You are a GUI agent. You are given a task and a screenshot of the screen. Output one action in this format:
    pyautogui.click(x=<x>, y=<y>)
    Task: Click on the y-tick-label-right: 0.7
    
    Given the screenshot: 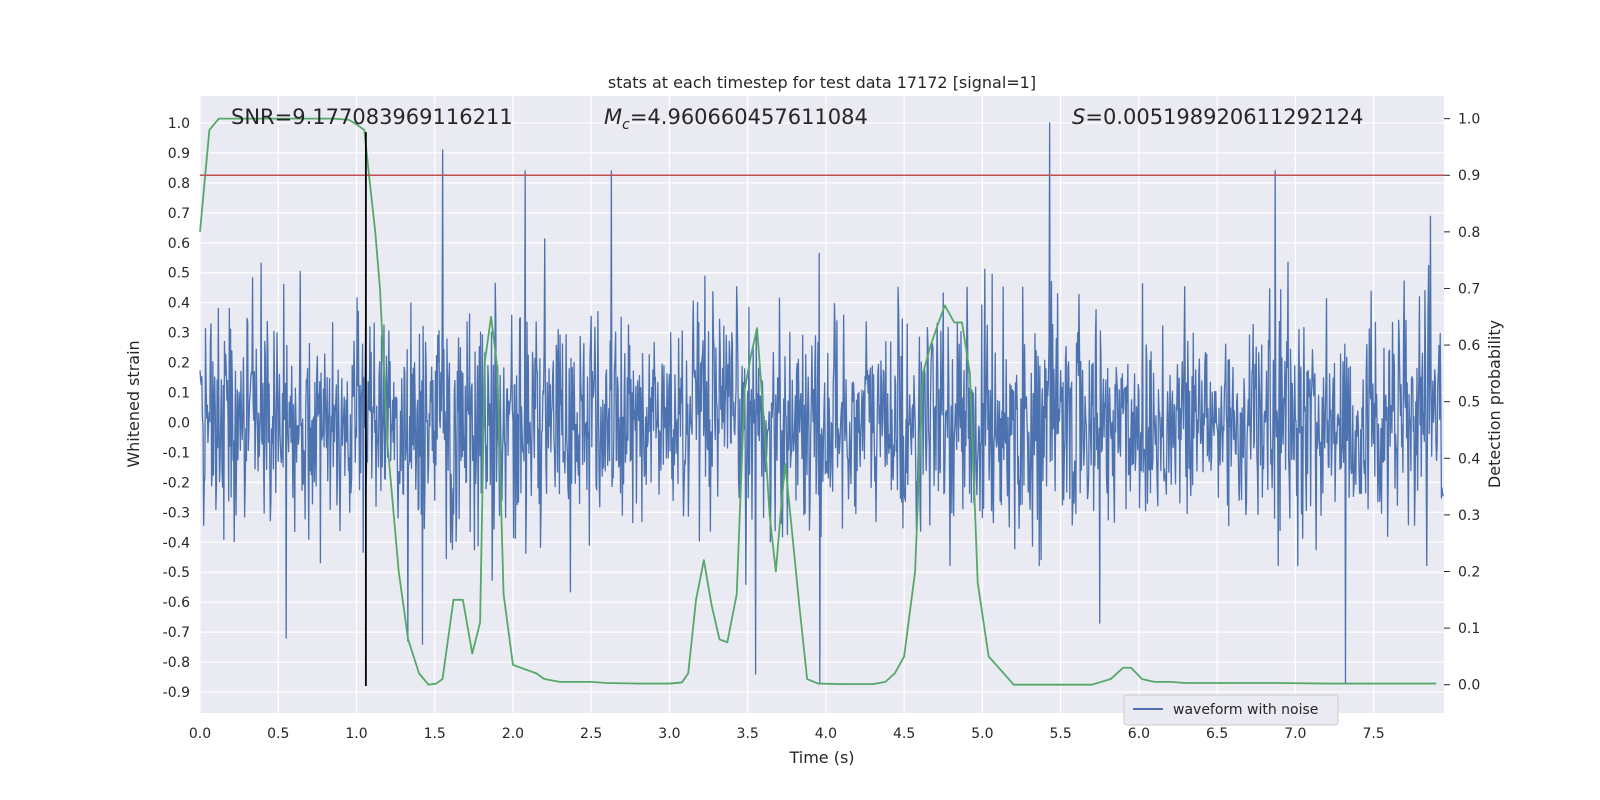 What is the action you would take?
    pyautogui.click(x=1469, y=289)
    